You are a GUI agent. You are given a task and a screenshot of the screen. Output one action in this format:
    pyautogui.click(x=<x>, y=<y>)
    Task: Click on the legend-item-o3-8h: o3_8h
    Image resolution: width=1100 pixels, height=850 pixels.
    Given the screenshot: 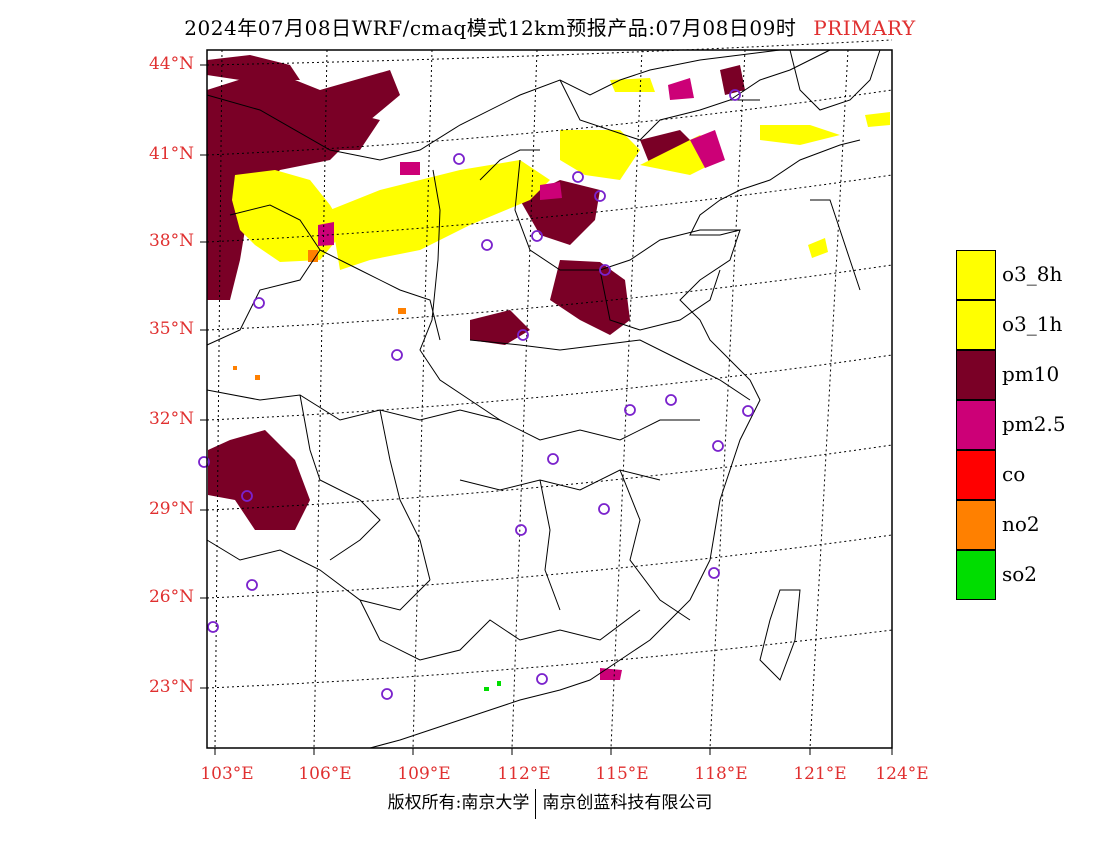 What is the action you would take?
    pyautogui.click(x=1028, y=275)
    